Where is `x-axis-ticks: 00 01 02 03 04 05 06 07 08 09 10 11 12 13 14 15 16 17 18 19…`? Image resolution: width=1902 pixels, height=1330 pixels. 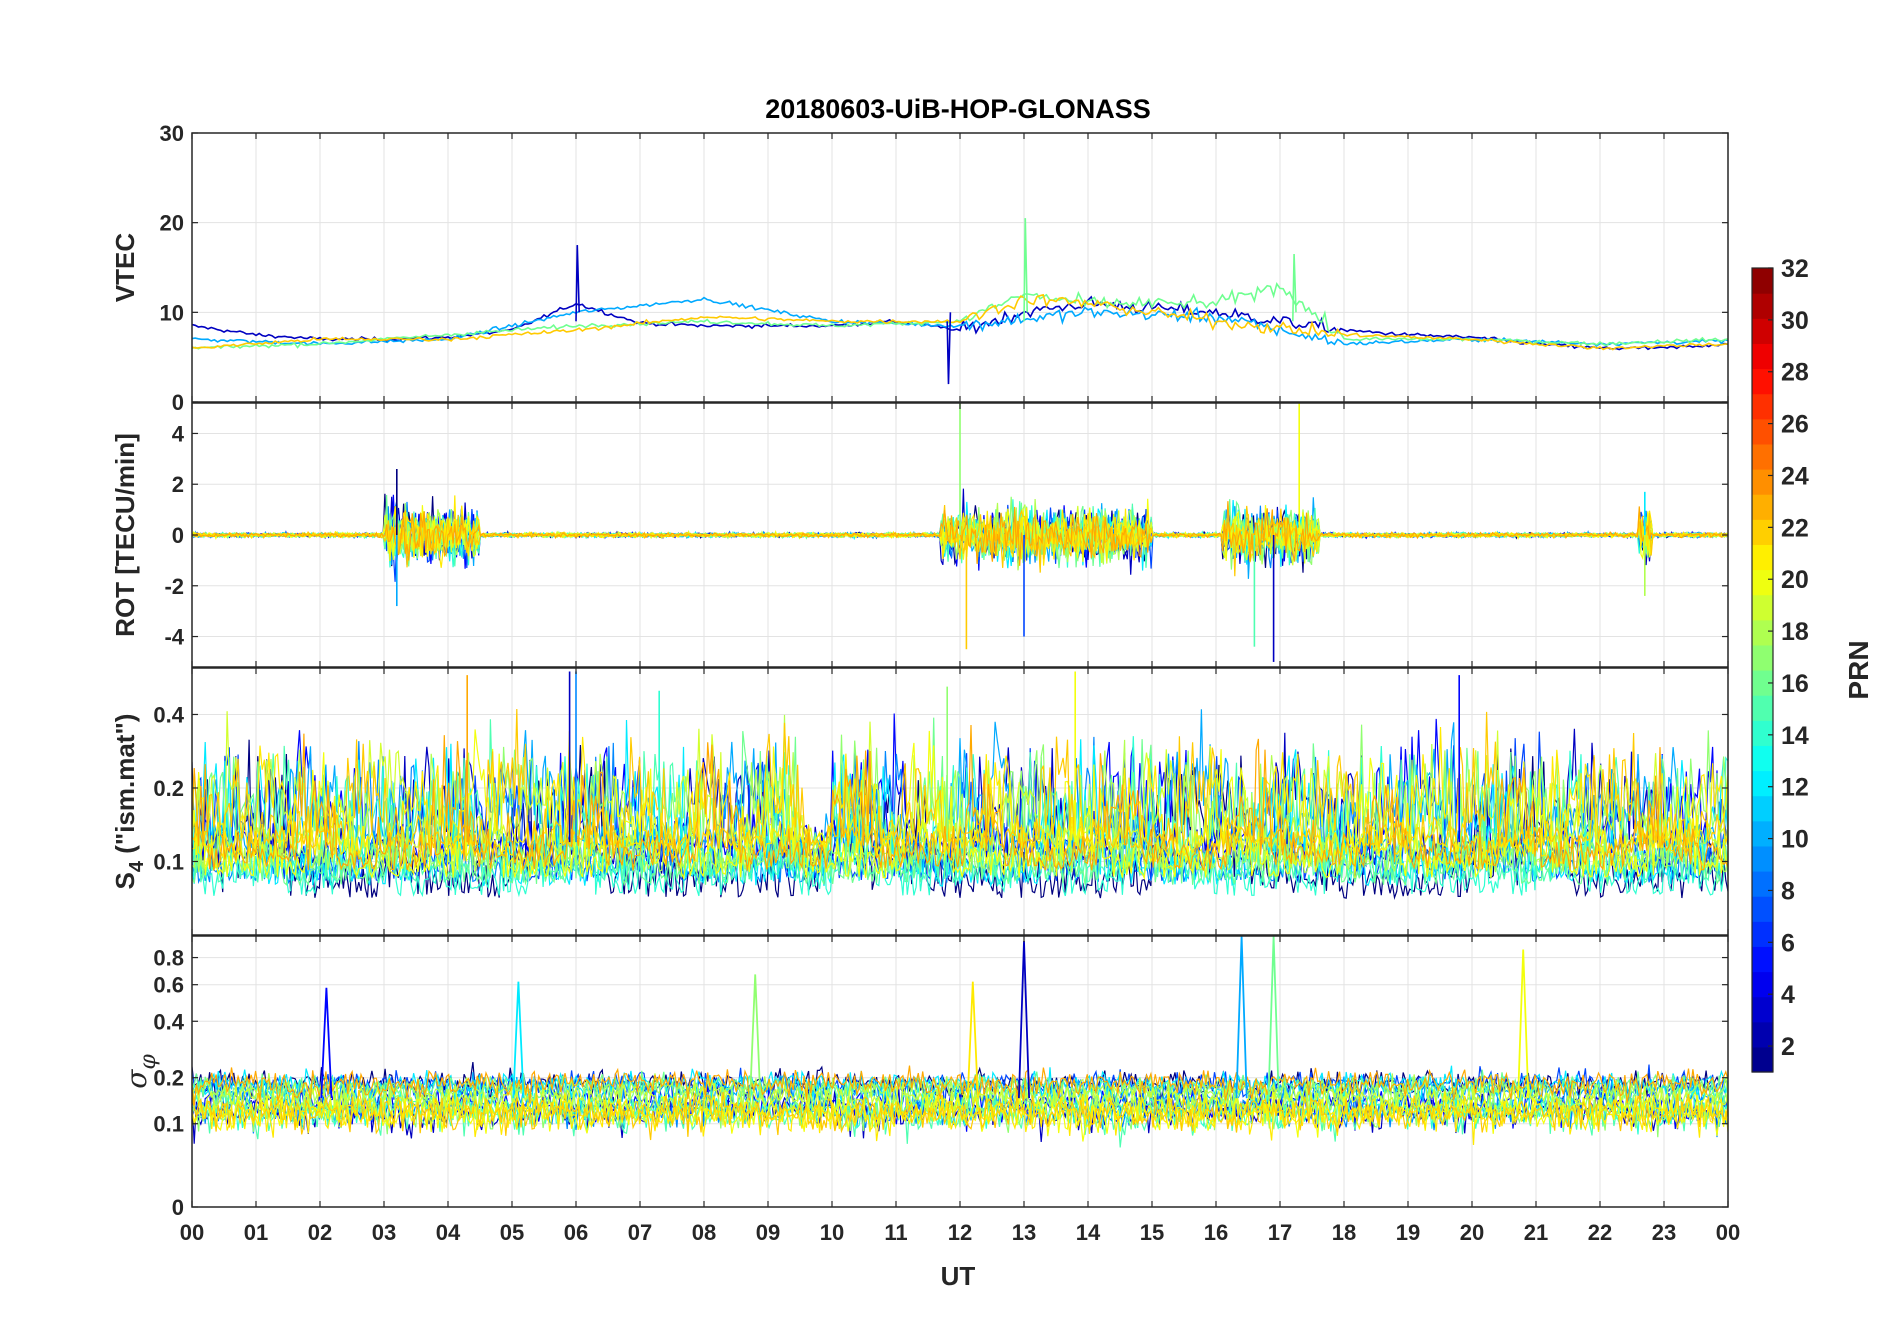 x-axis-ticks: 00 01 02 03 04 05 06 07 08 09 10 11 12 13 14 15 16 17 18 19… is located at coordinates (960, 1232).